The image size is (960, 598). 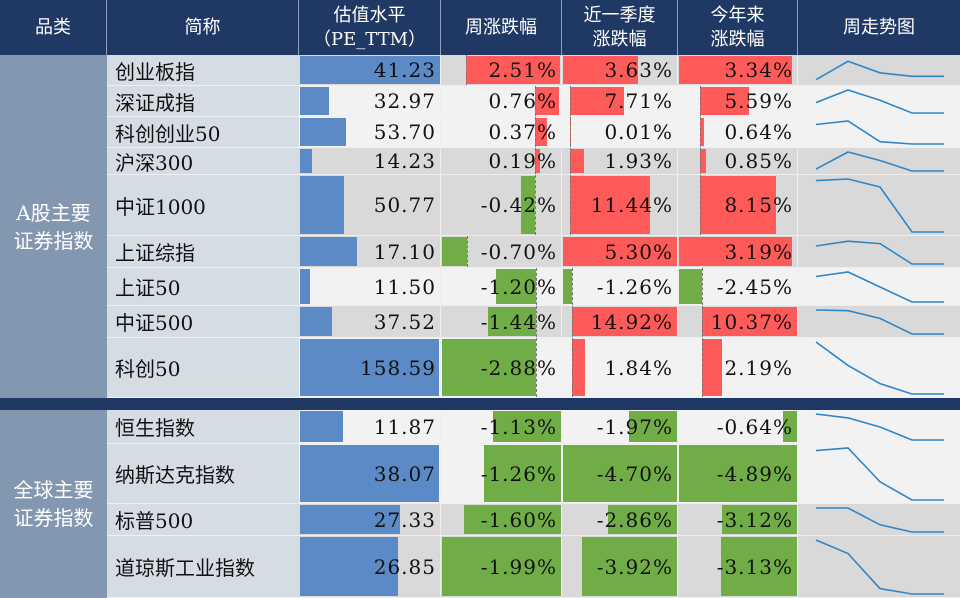 I want to click on pe-value: 32.97, so click(x=404, y=101).